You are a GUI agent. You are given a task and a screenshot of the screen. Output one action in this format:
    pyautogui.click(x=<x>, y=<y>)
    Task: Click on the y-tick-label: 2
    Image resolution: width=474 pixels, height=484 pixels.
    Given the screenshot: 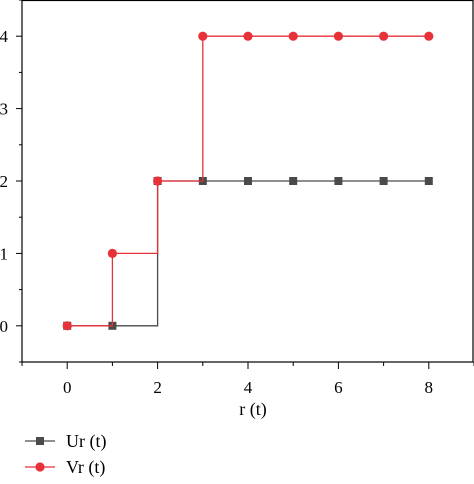 What is the action you would take?
    pyautogui.click(x=4, y=181)
    